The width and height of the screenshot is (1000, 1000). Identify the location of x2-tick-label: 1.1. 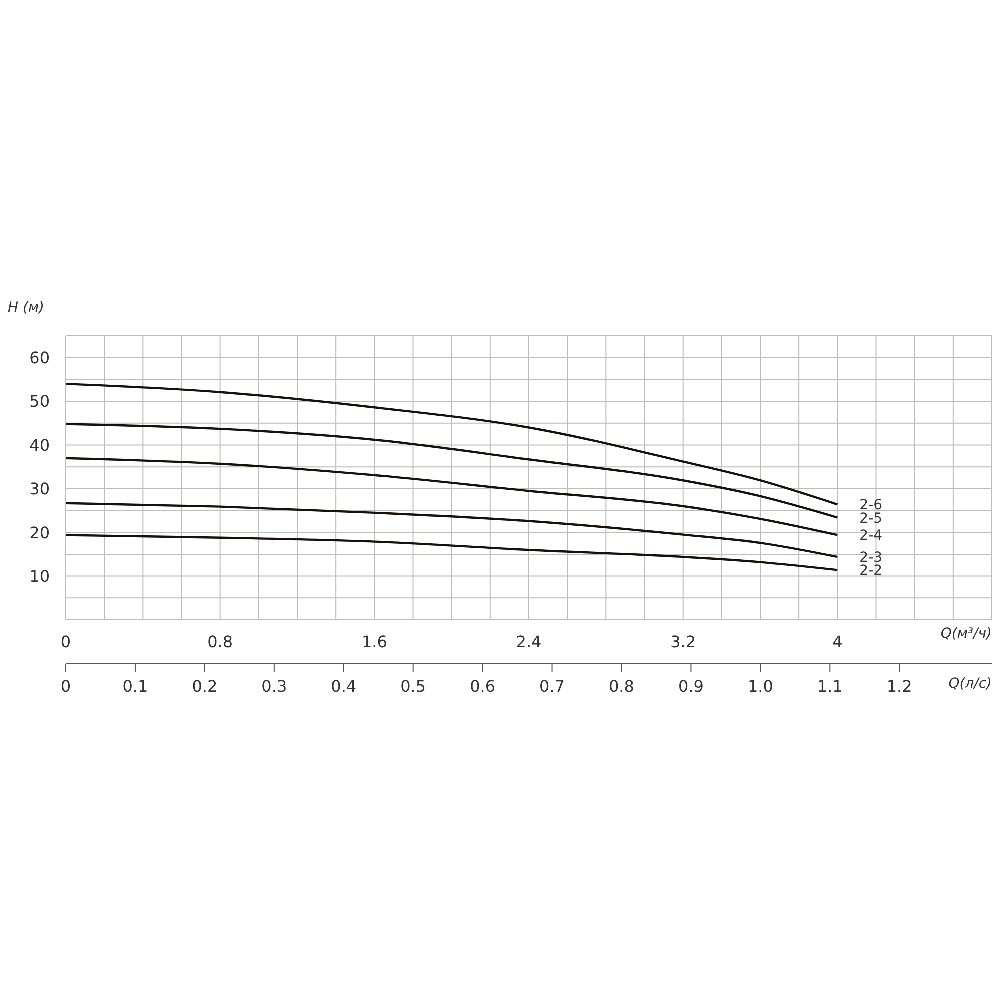
(830, 686).